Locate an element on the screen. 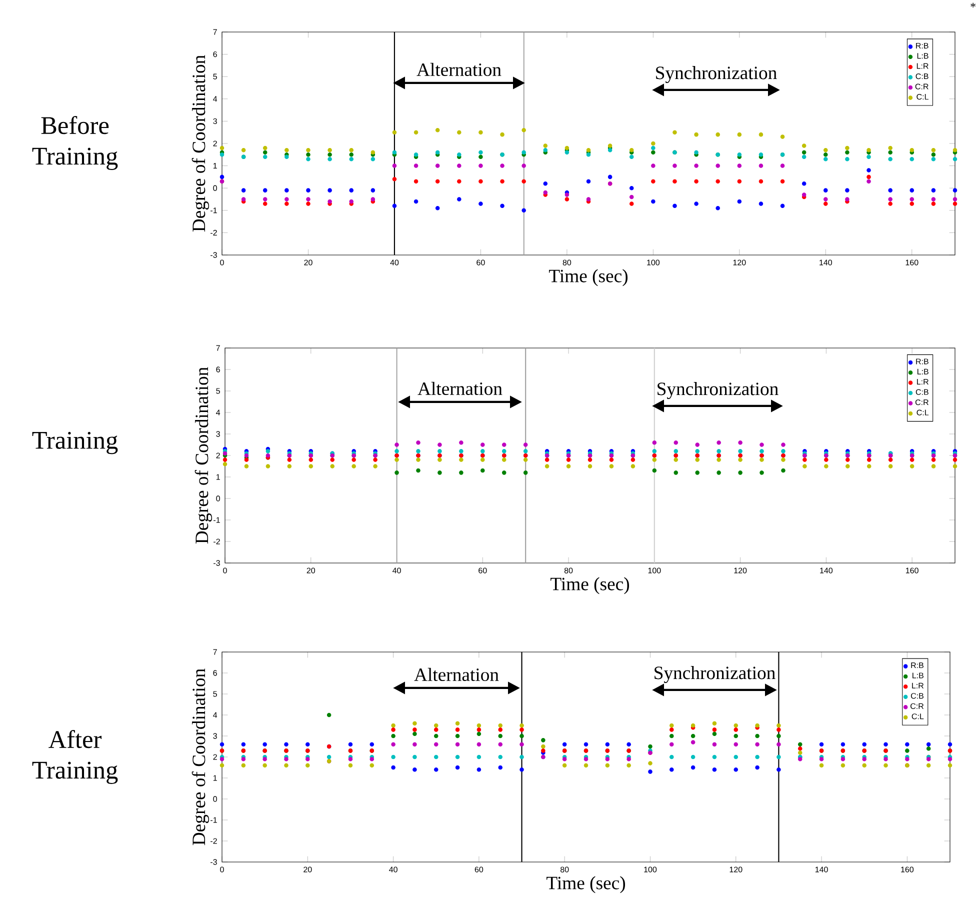  text: After Training is located at coordinates (75, 757).